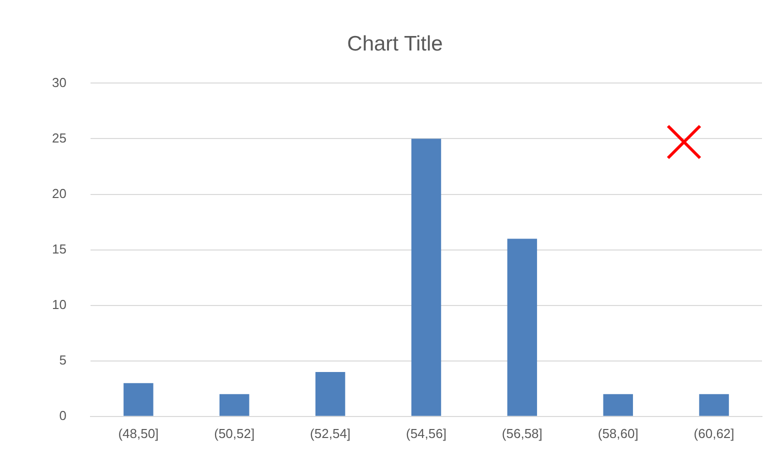 This screenshot has width=784, height=468. Describe the element at coordinates (62, 360) in the screenshot. I see `y-tick-label: 5` at that location.